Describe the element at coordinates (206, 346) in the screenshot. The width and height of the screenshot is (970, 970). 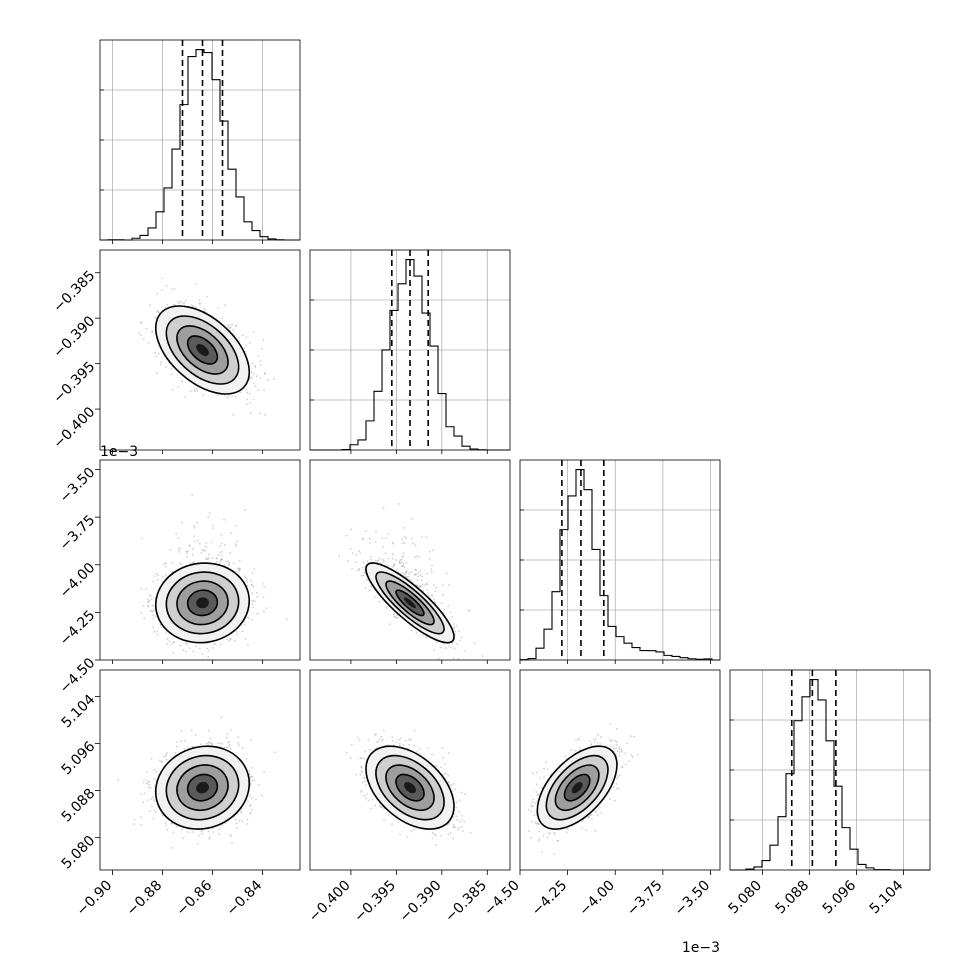
I see `panel-content` at that location.